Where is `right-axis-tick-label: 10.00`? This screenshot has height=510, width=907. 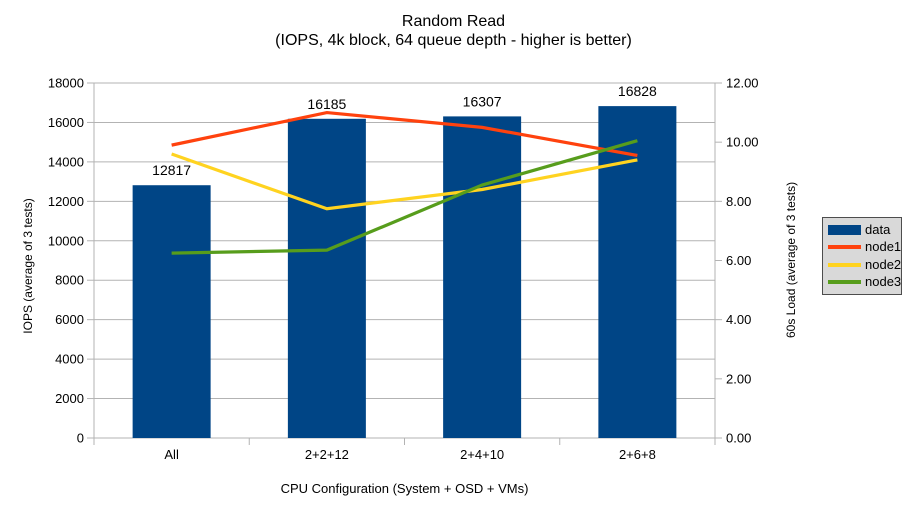
right-axis-tick-label: 10.00 is located at coordinates (742, 142).